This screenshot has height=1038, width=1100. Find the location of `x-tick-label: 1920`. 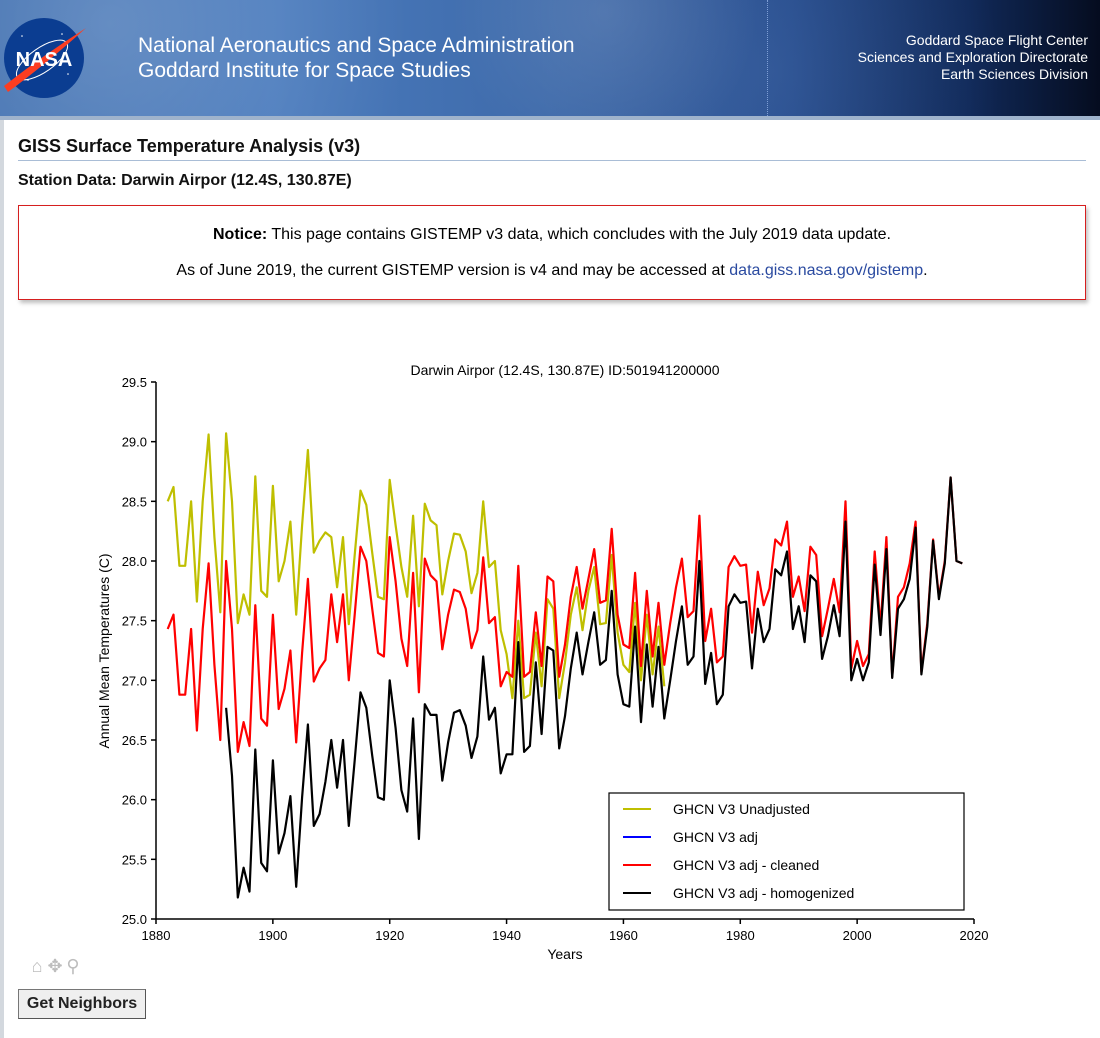

x-tick-label: 1920 is located at coordinates (389, 935).